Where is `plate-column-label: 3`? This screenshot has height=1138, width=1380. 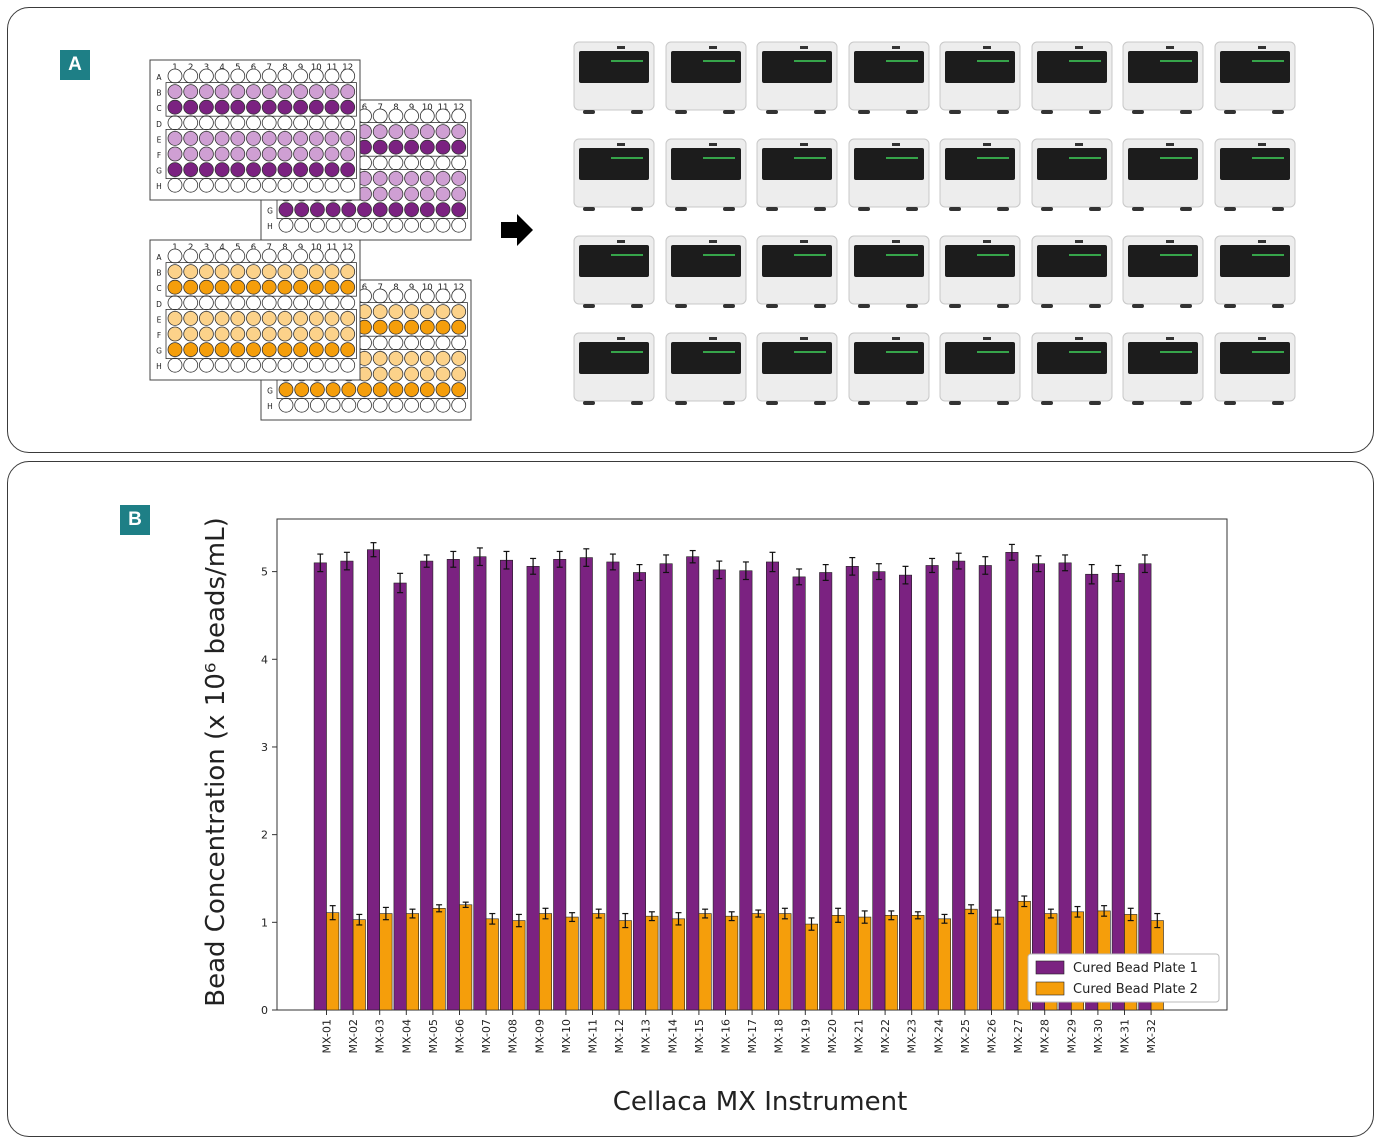 plate-column-label: 3 is located at coordinates (206, 68).